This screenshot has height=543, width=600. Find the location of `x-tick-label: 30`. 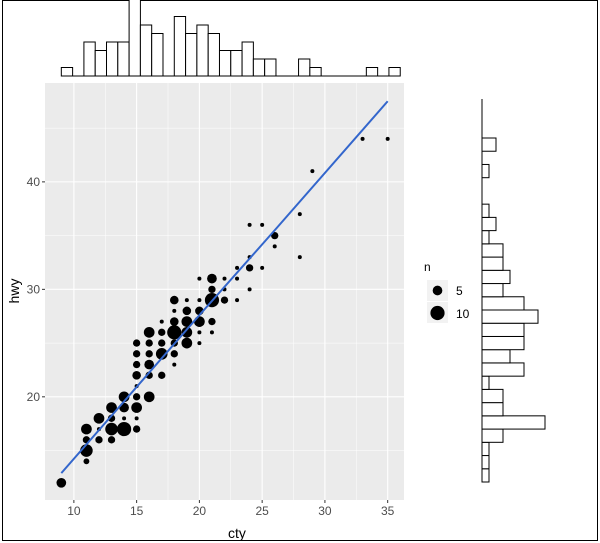

x-tick-label: 30 is located at coordinates (325, 511).